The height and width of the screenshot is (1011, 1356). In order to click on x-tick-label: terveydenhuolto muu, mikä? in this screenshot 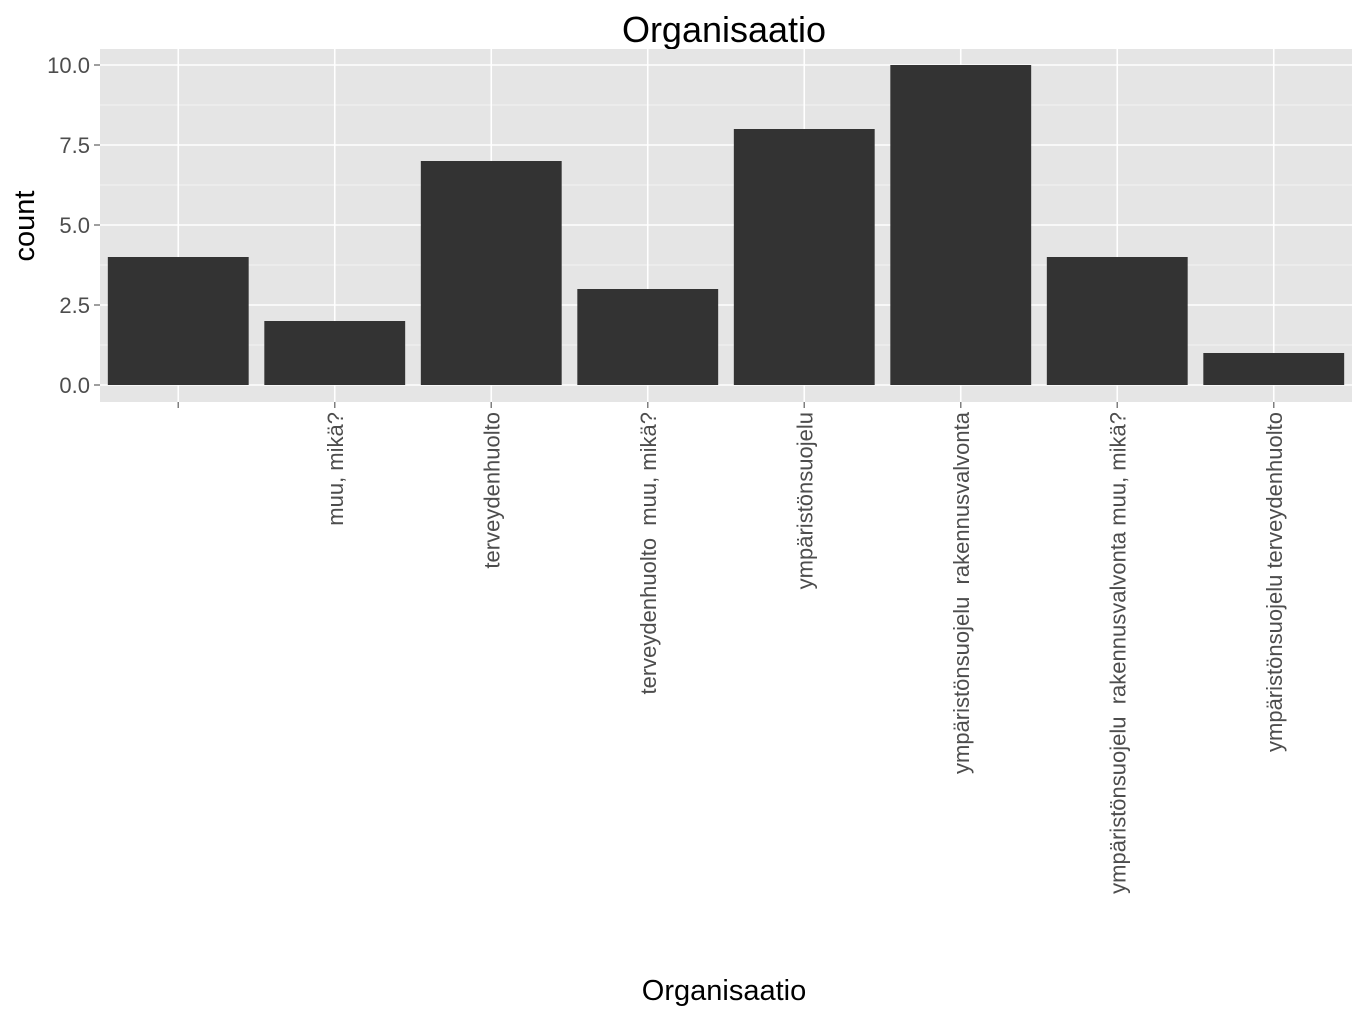, I will do `click(648, 553)`.